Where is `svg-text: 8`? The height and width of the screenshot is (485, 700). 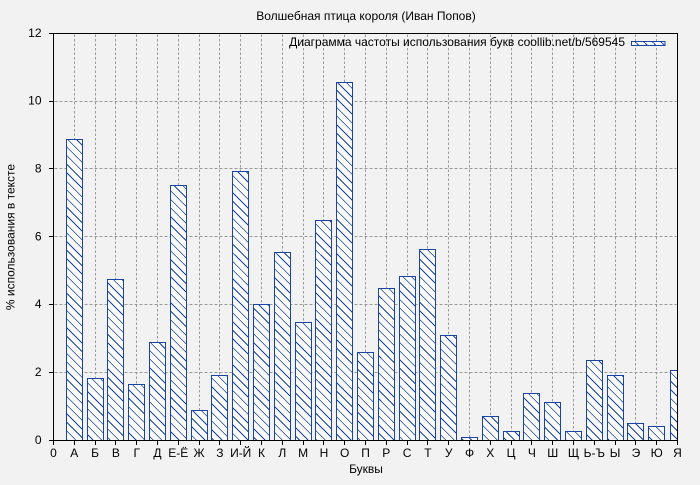 svg-text: 8 is located at coordinates (38, 169).